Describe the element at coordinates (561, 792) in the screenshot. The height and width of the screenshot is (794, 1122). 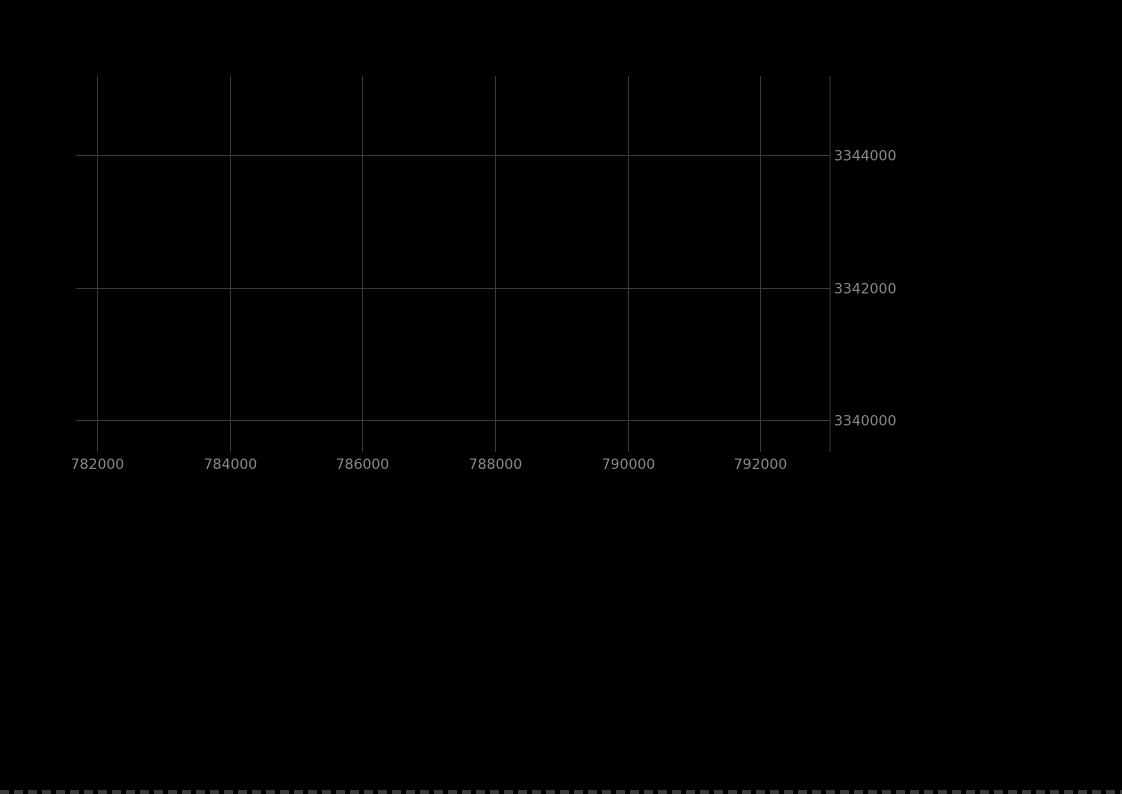
I see `page-bottom-border` at that location.